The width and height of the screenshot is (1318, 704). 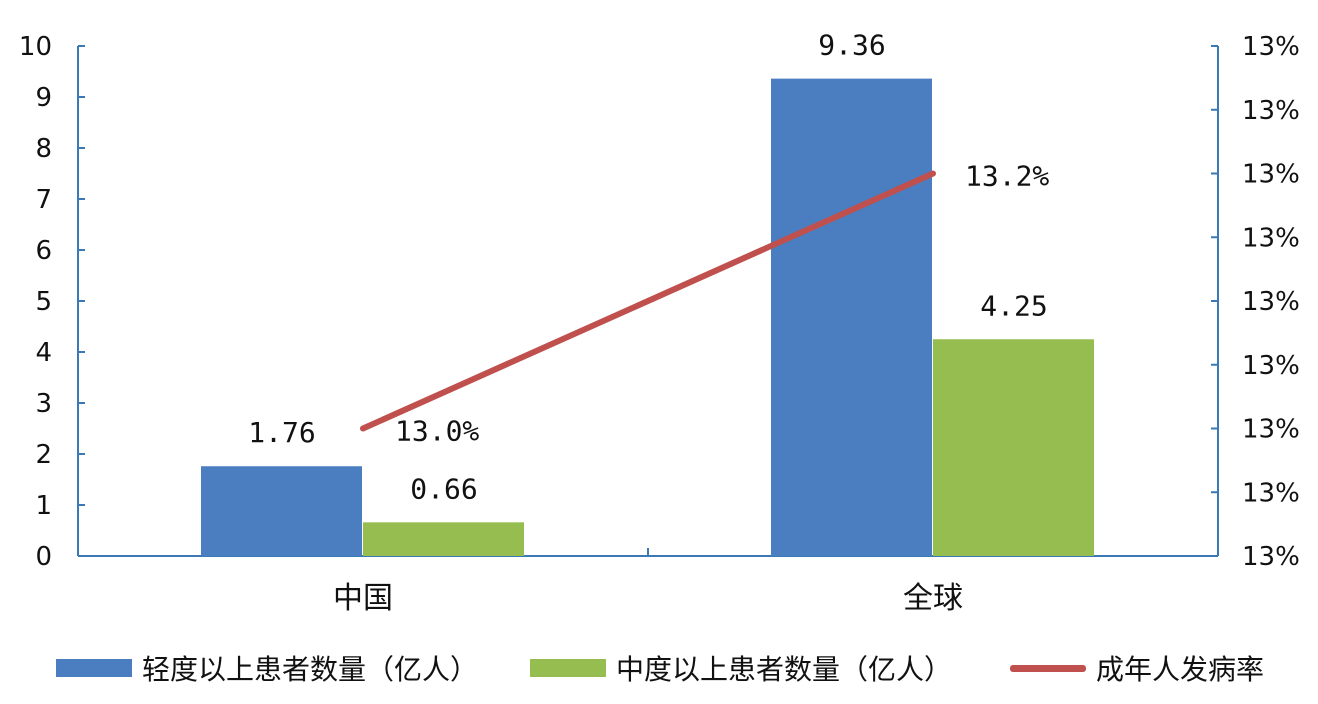 I want to click on legend-item-mild: 轻度以上患者数量（亿人）, so click(x=267, y=668).